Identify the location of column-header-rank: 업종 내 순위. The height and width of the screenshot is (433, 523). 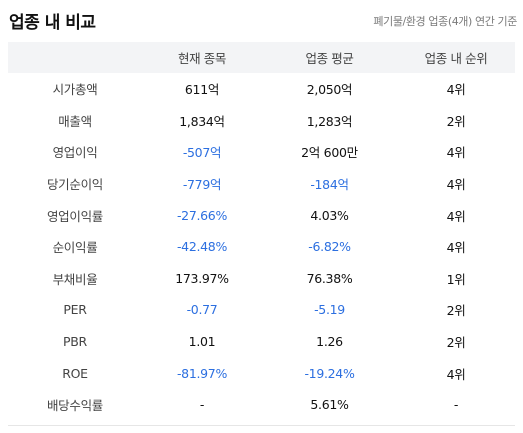
(456, 58).